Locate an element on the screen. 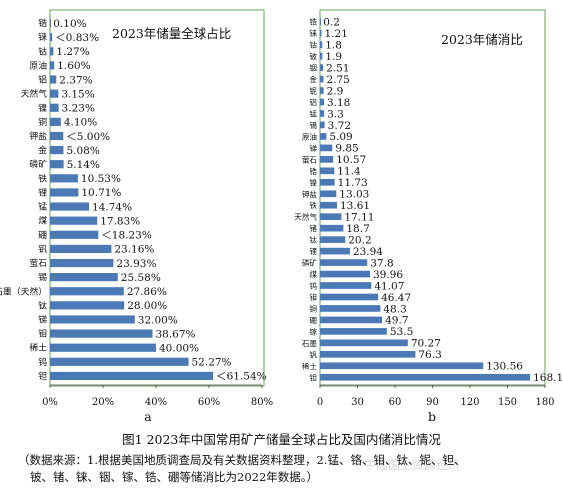  data-label: 23.94 is located at coordinates (368, 252).